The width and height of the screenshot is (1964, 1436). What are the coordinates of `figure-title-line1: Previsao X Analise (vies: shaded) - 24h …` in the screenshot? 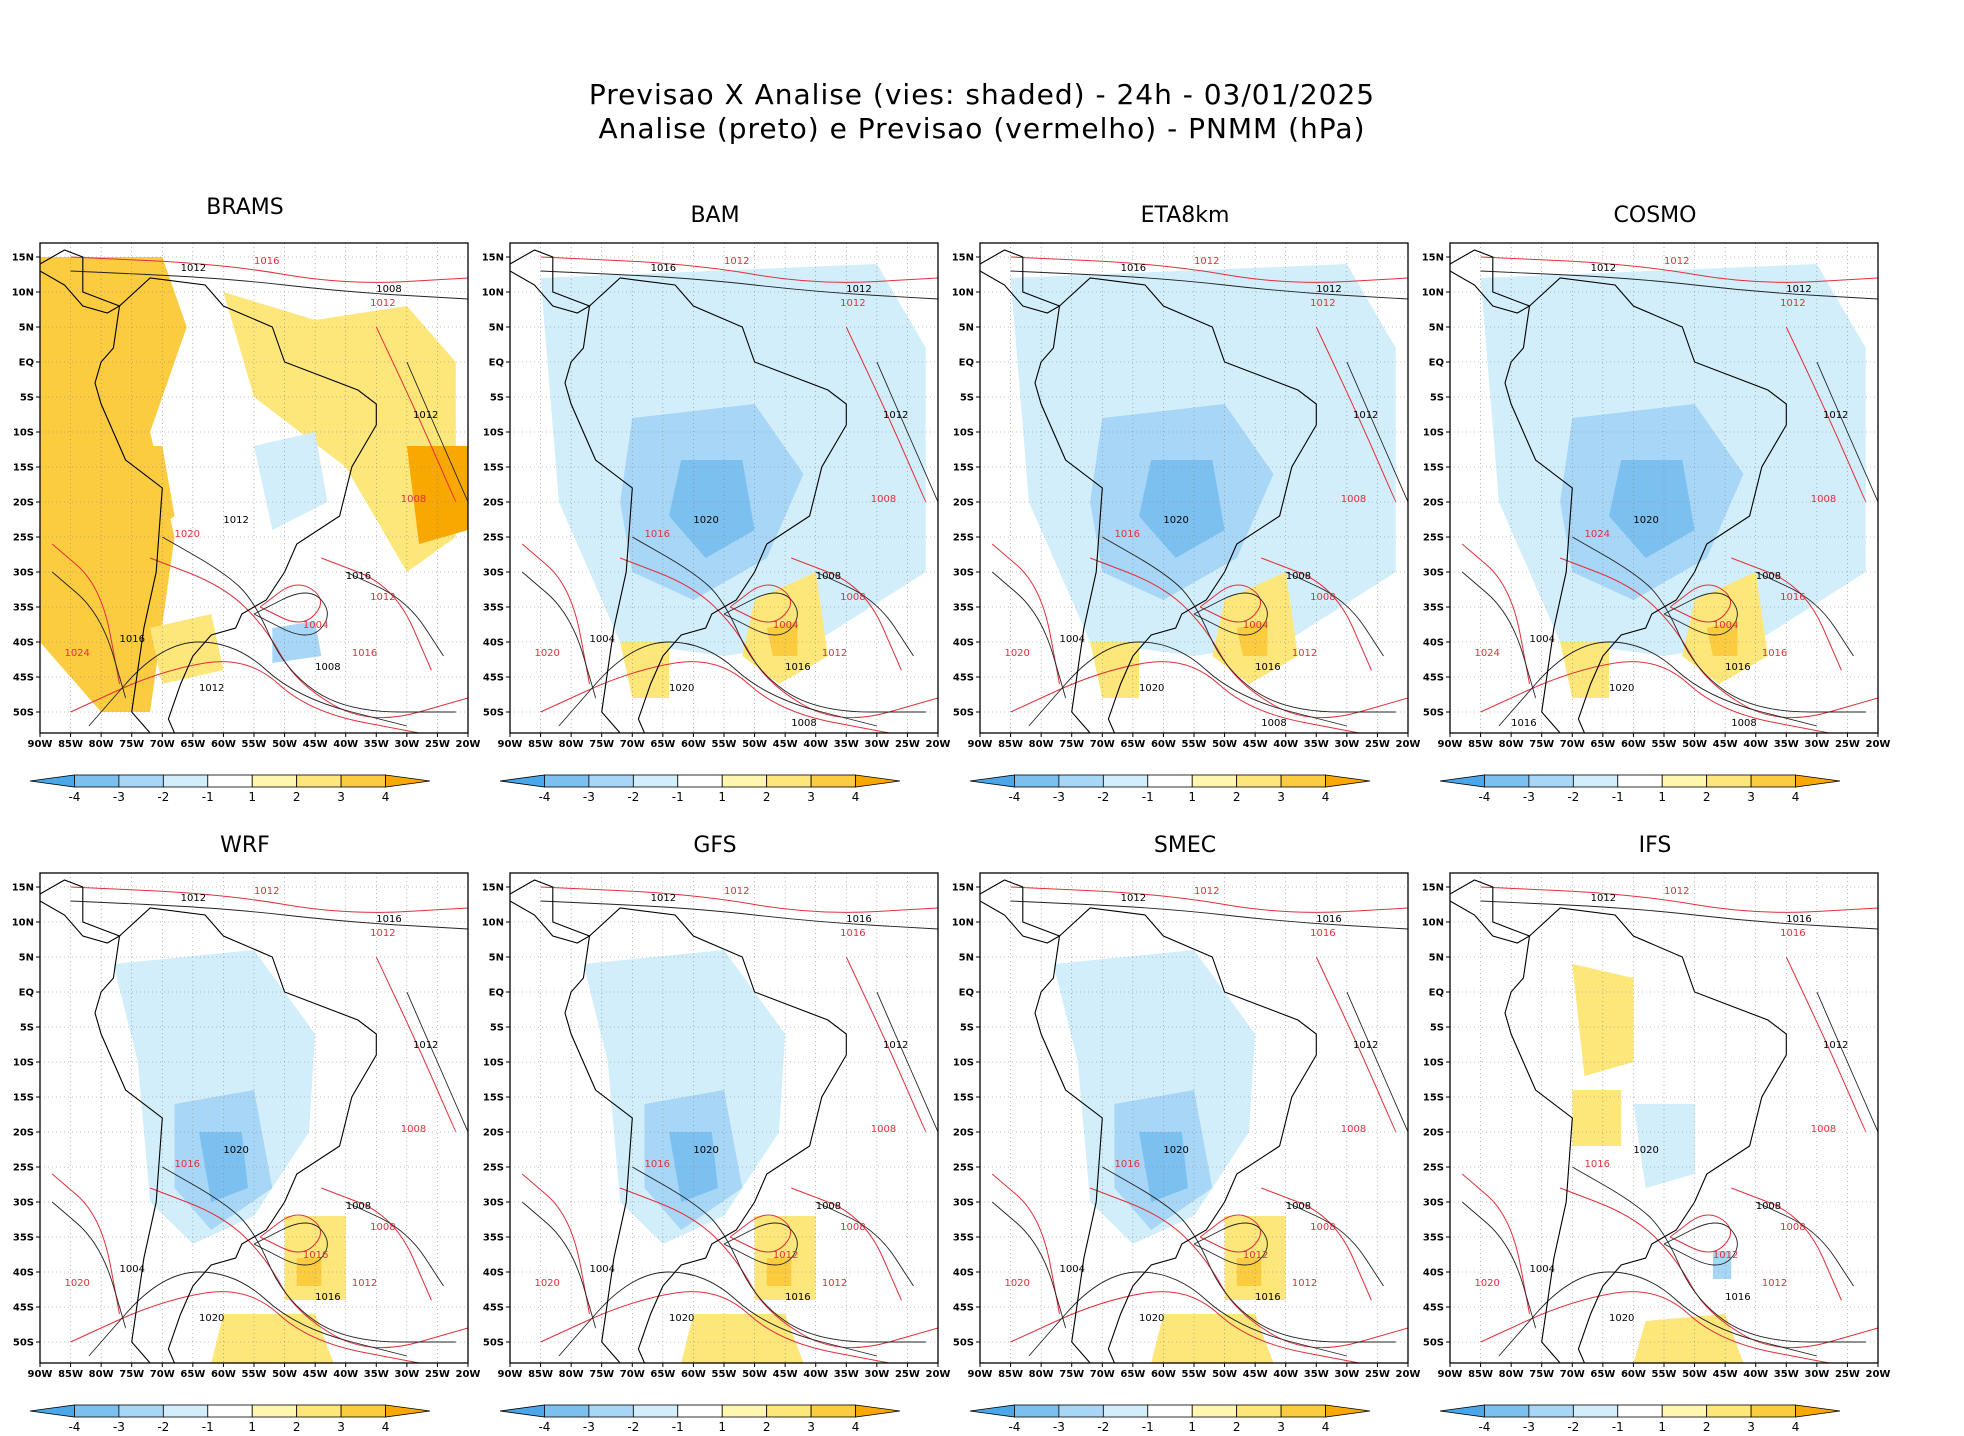 It's located at (982, 94).